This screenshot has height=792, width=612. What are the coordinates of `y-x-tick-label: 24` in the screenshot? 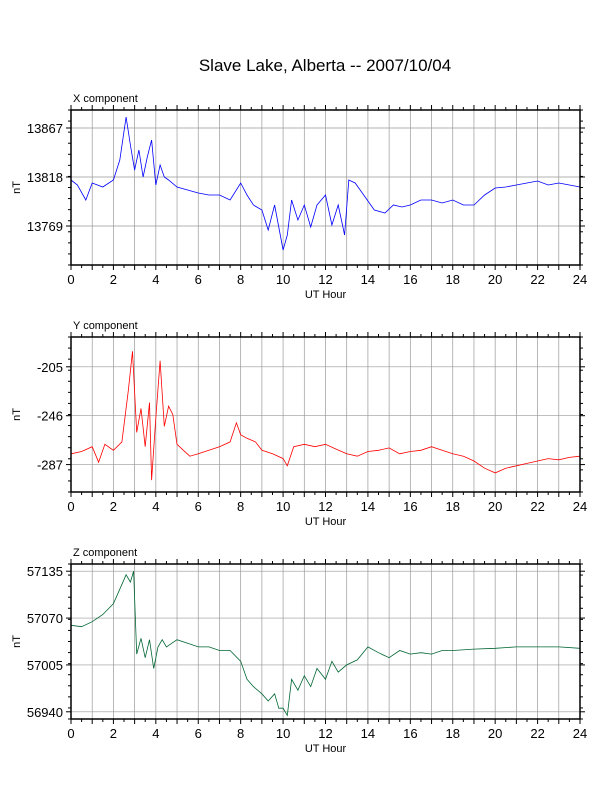 It's located at (580, 506).